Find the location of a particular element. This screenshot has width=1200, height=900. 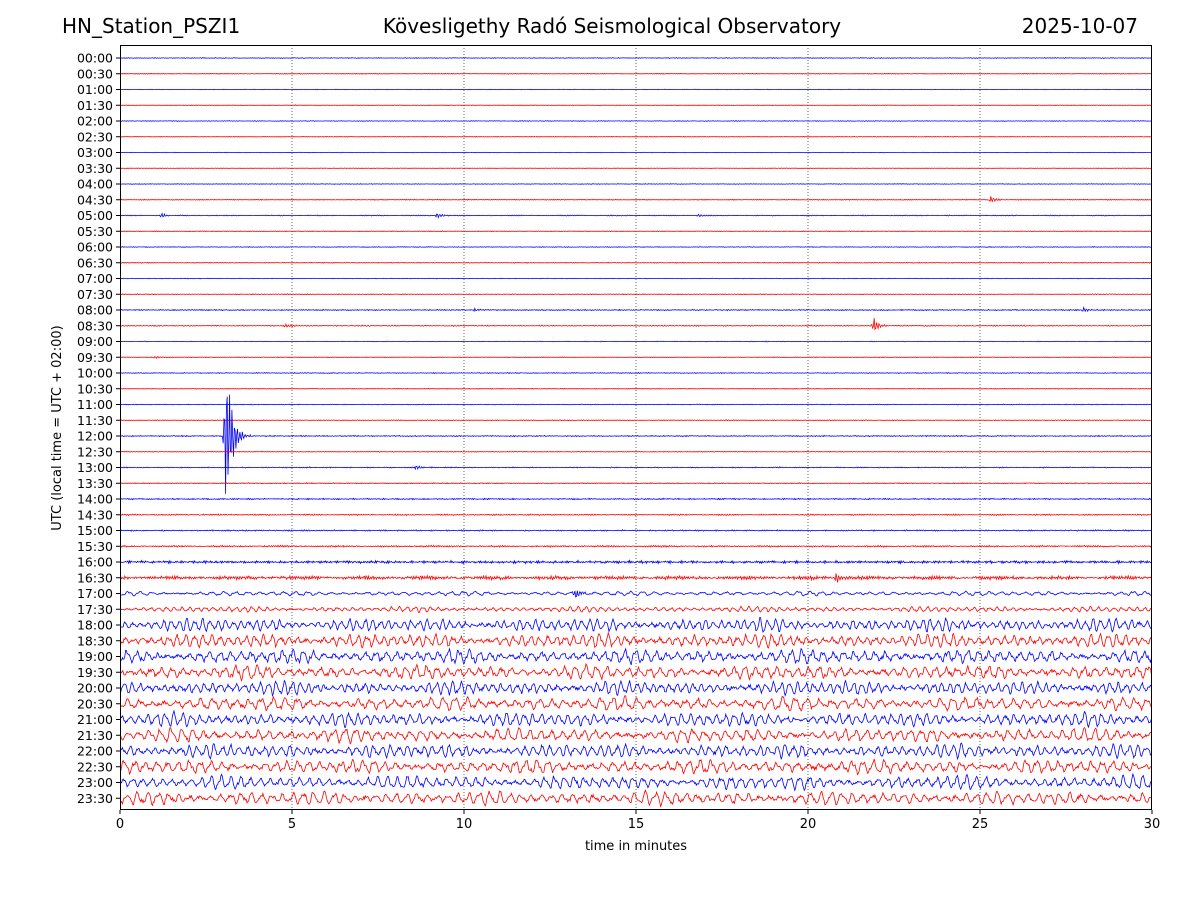

x-tick-label: 25 is located at coordinates (980, 824).